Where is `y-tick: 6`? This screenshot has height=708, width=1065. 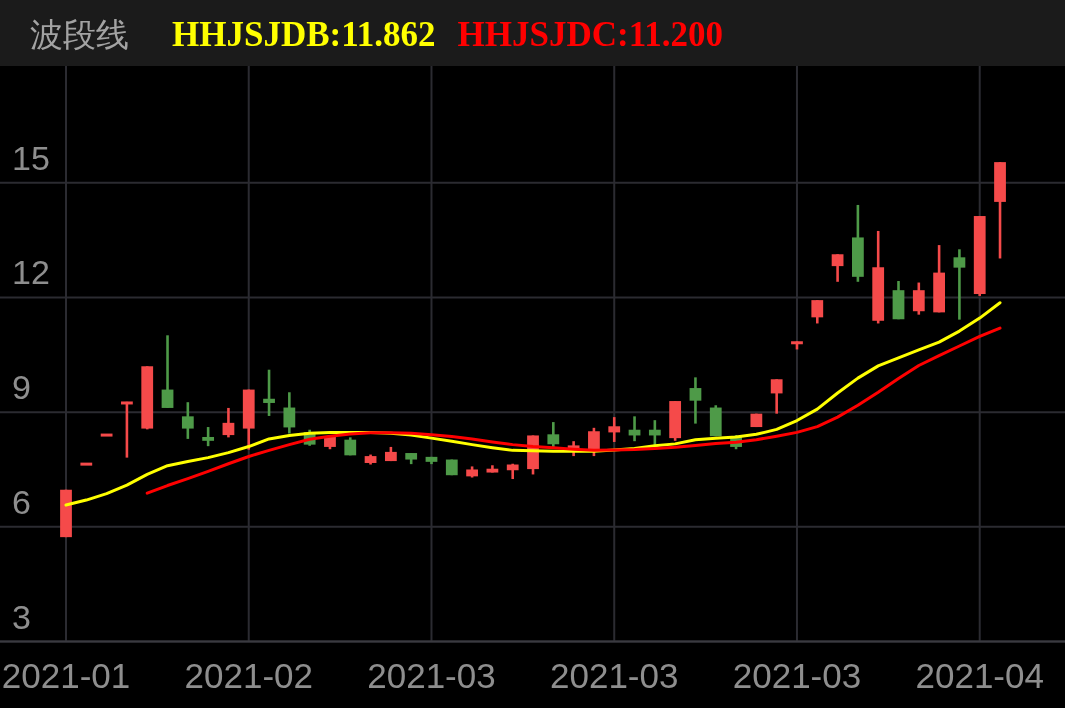 y-tick: 6 is located at coordinates (21, 501).